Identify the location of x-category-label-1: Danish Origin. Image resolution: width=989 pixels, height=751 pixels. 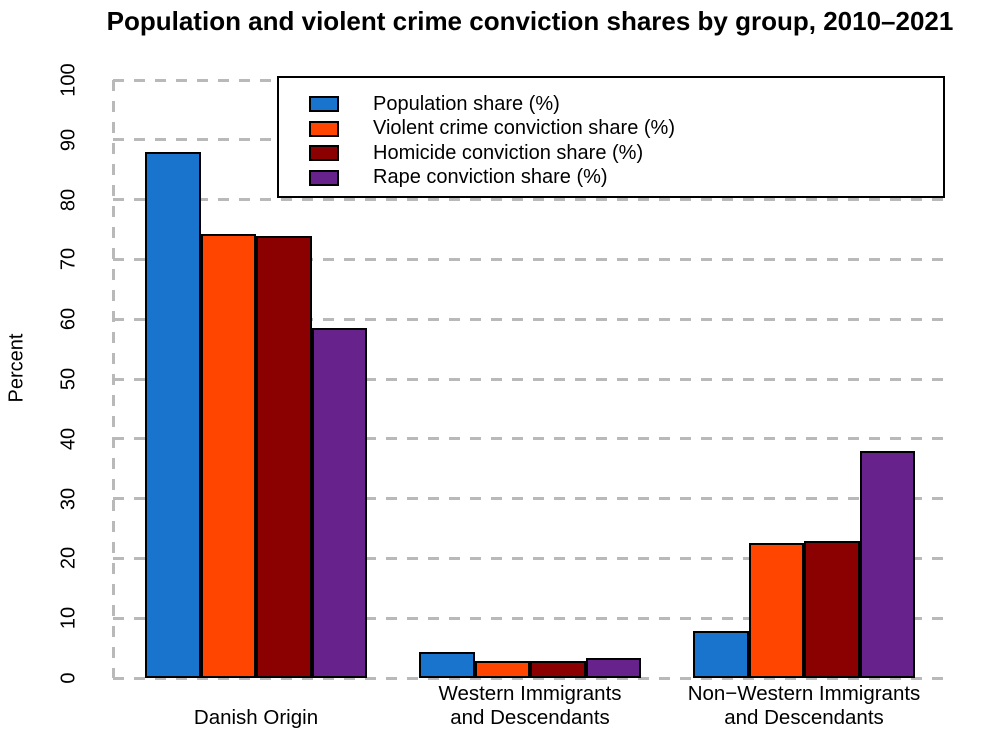
(256, 706).